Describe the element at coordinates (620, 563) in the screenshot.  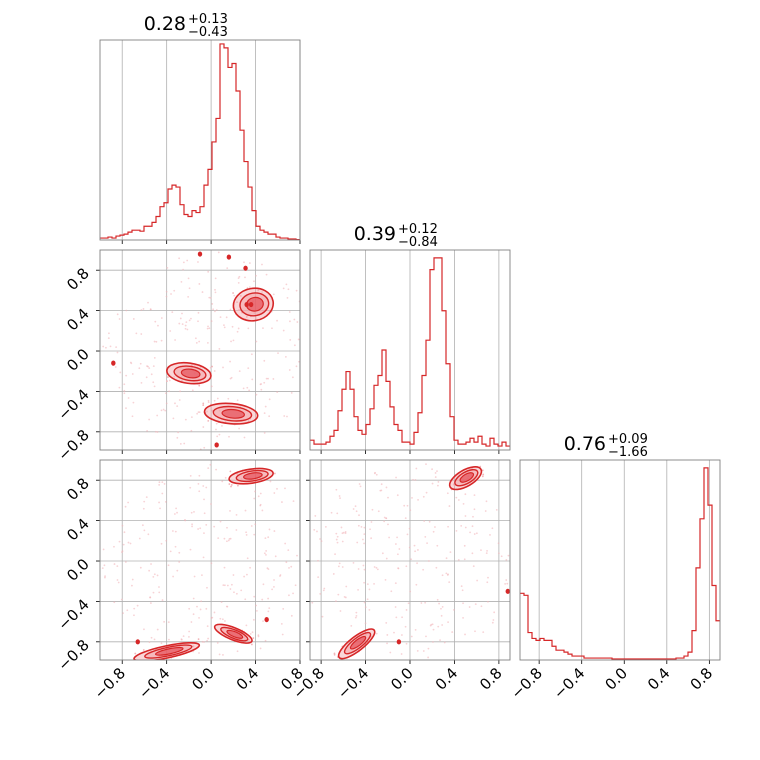
I see `diag-2-plot-area` at that location.